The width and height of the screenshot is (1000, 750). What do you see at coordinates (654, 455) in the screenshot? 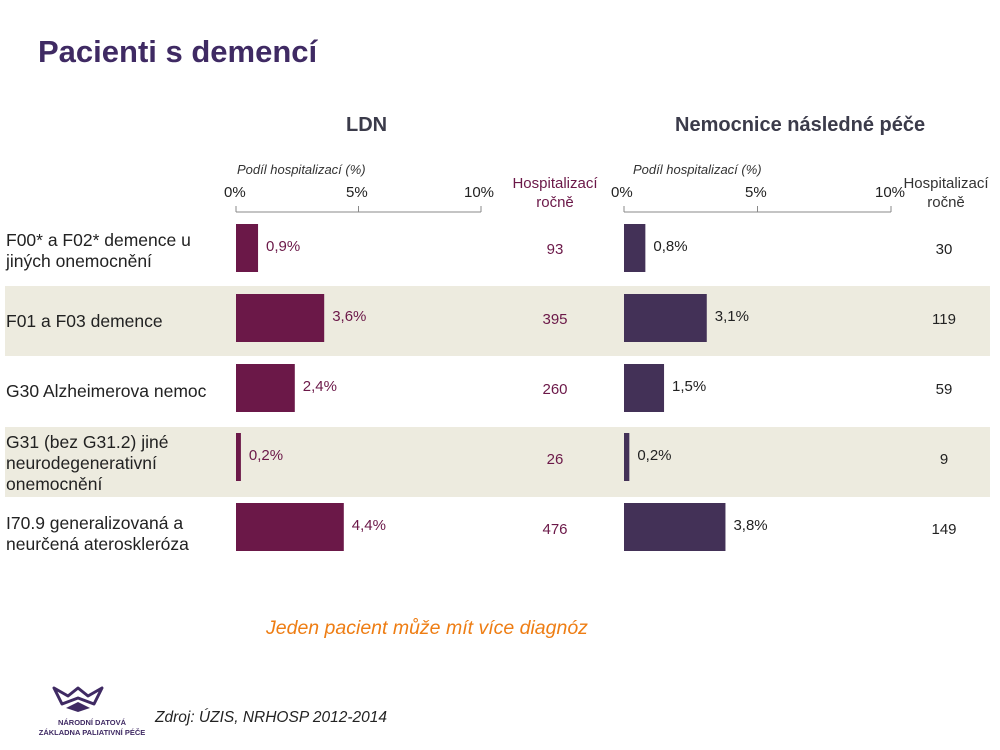
I see `nnp-bar-value-label: 0,2%` at bounding box center [654, 455].